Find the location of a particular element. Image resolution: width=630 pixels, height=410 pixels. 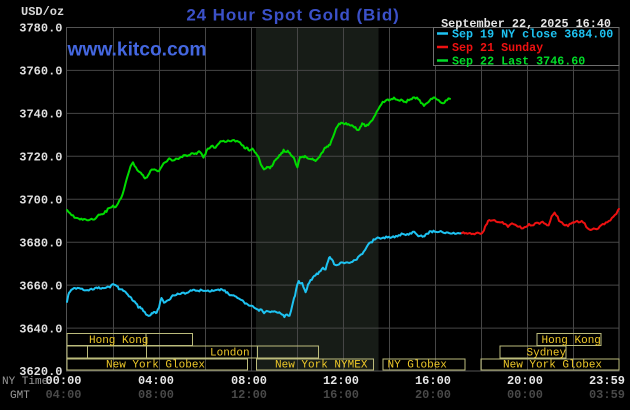

svg-text: 3760.0 is located at coordinates (40, 72).